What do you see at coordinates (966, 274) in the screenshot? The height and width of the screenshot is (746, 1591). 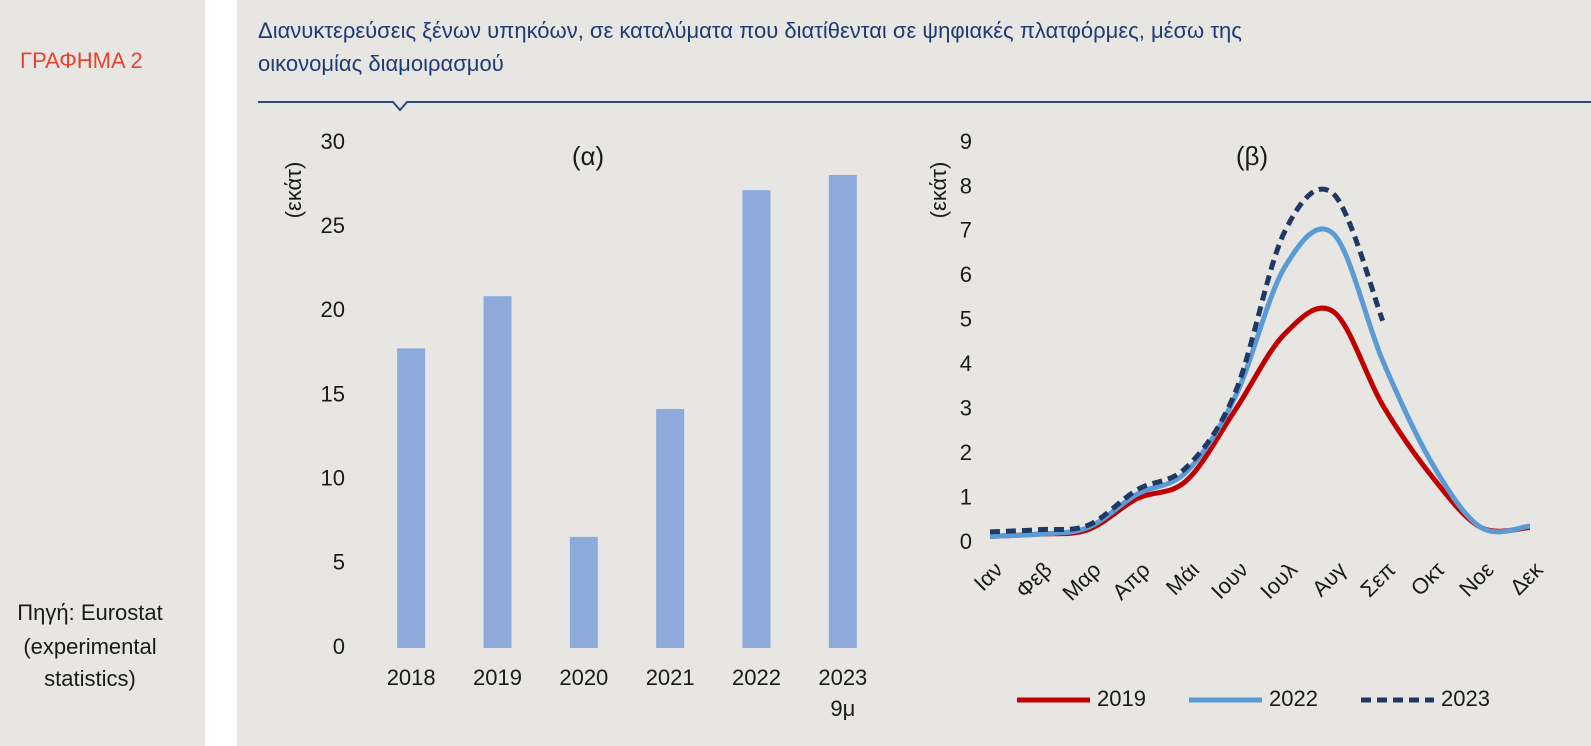 I see `y-tick-label: 6` at bounding box center [966, 274].